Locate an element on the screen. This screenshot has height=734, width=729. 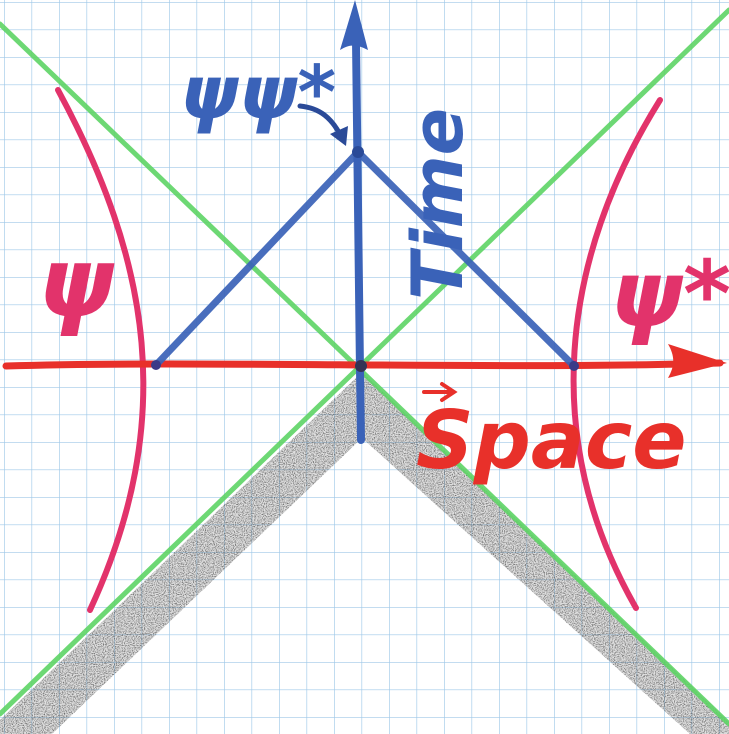
apex-point is located at coordinates (358, 152).